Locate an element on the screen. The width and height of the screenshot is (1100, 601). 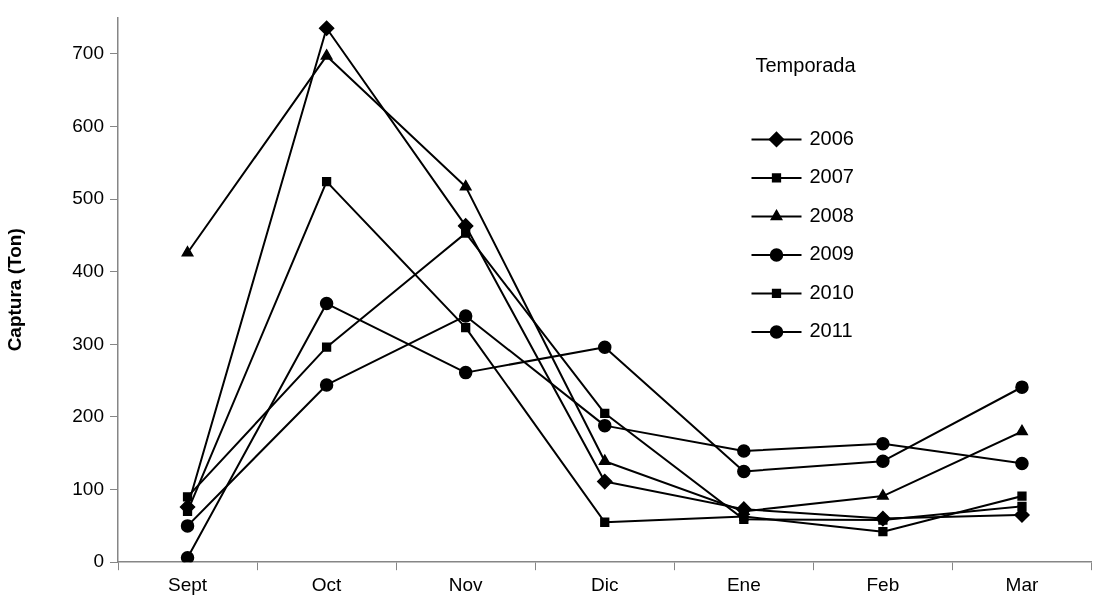
legend-label: 2007 is located at coordinates (831, 176).